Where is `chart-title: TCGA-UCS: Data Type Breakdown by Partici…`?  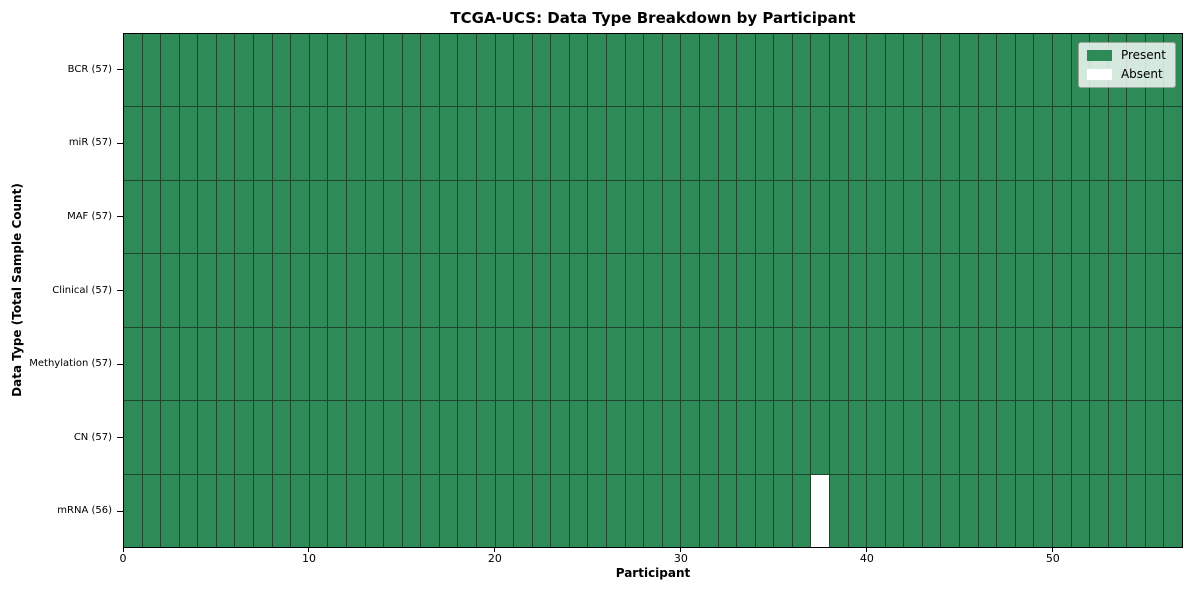 chart-title: TCGA-UCS: Data Type Breakdown by Partici… is located at coordinates (653, 18).